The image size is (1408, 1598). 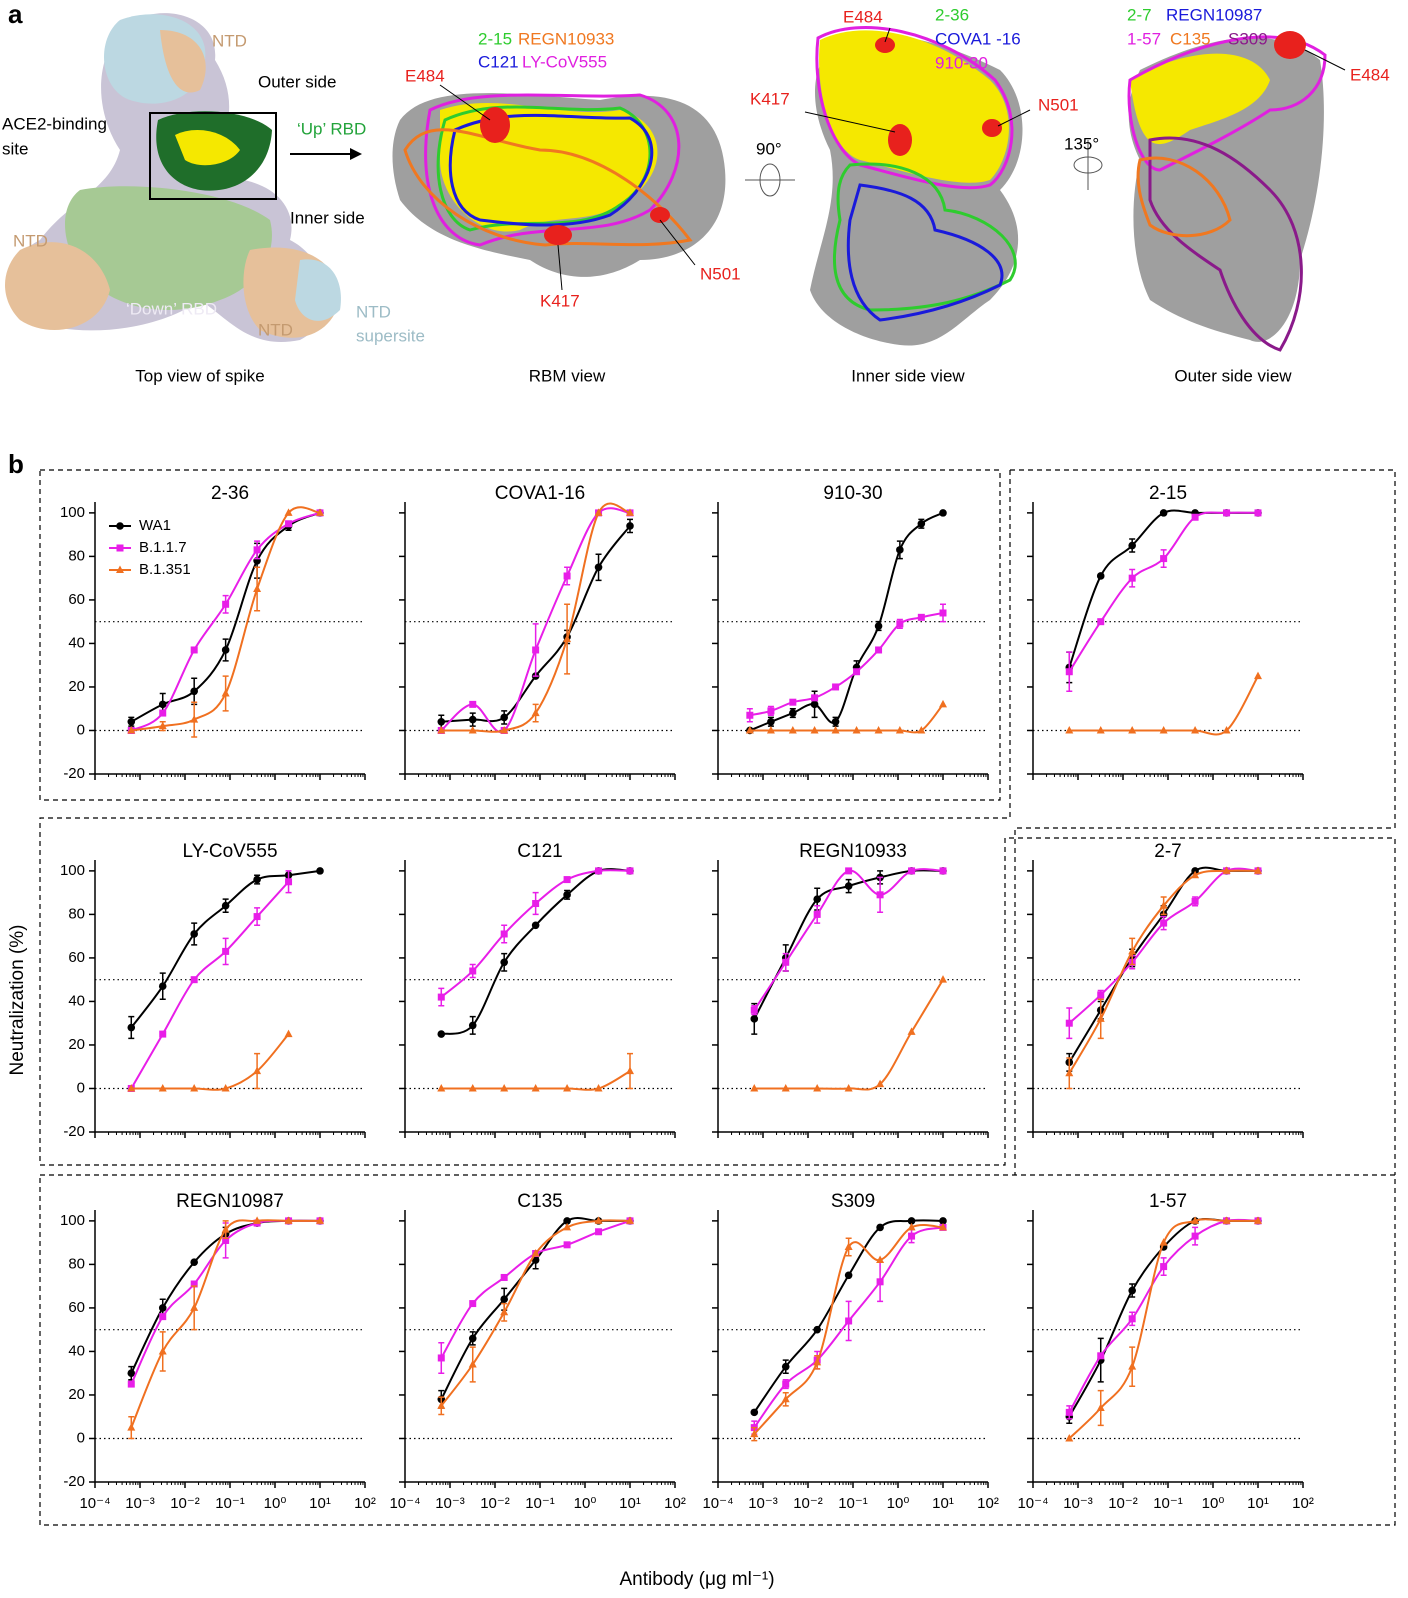 I want to click on label: Outer side, so click(x=297, y=81).